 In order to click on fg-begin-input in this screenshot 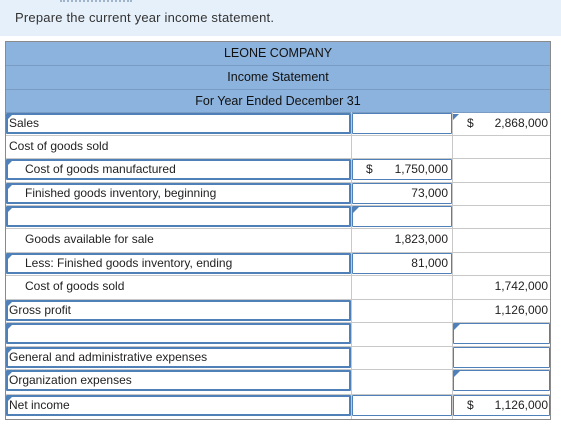, I will do `click(402, 193)`.